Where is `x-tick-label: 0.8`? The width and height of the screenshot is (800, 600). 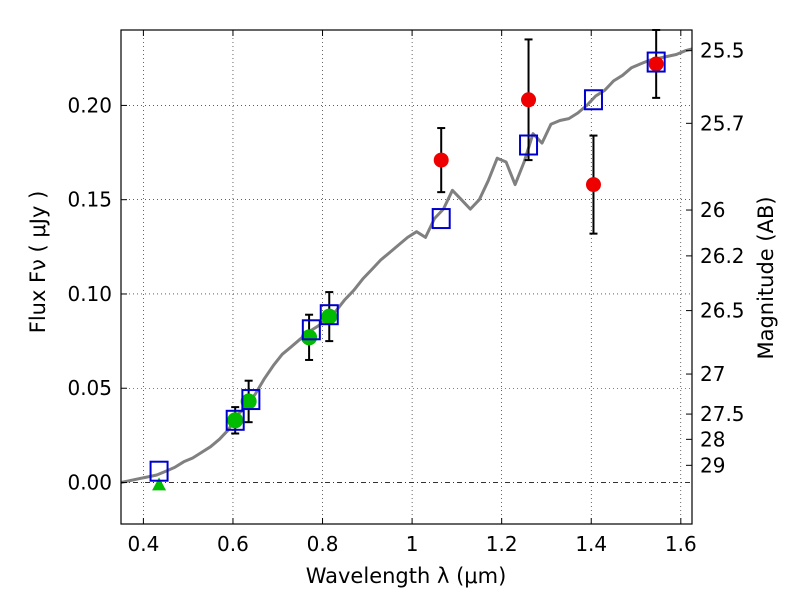 x-tick-label: 0.8 is located at coordinates (323, 544).